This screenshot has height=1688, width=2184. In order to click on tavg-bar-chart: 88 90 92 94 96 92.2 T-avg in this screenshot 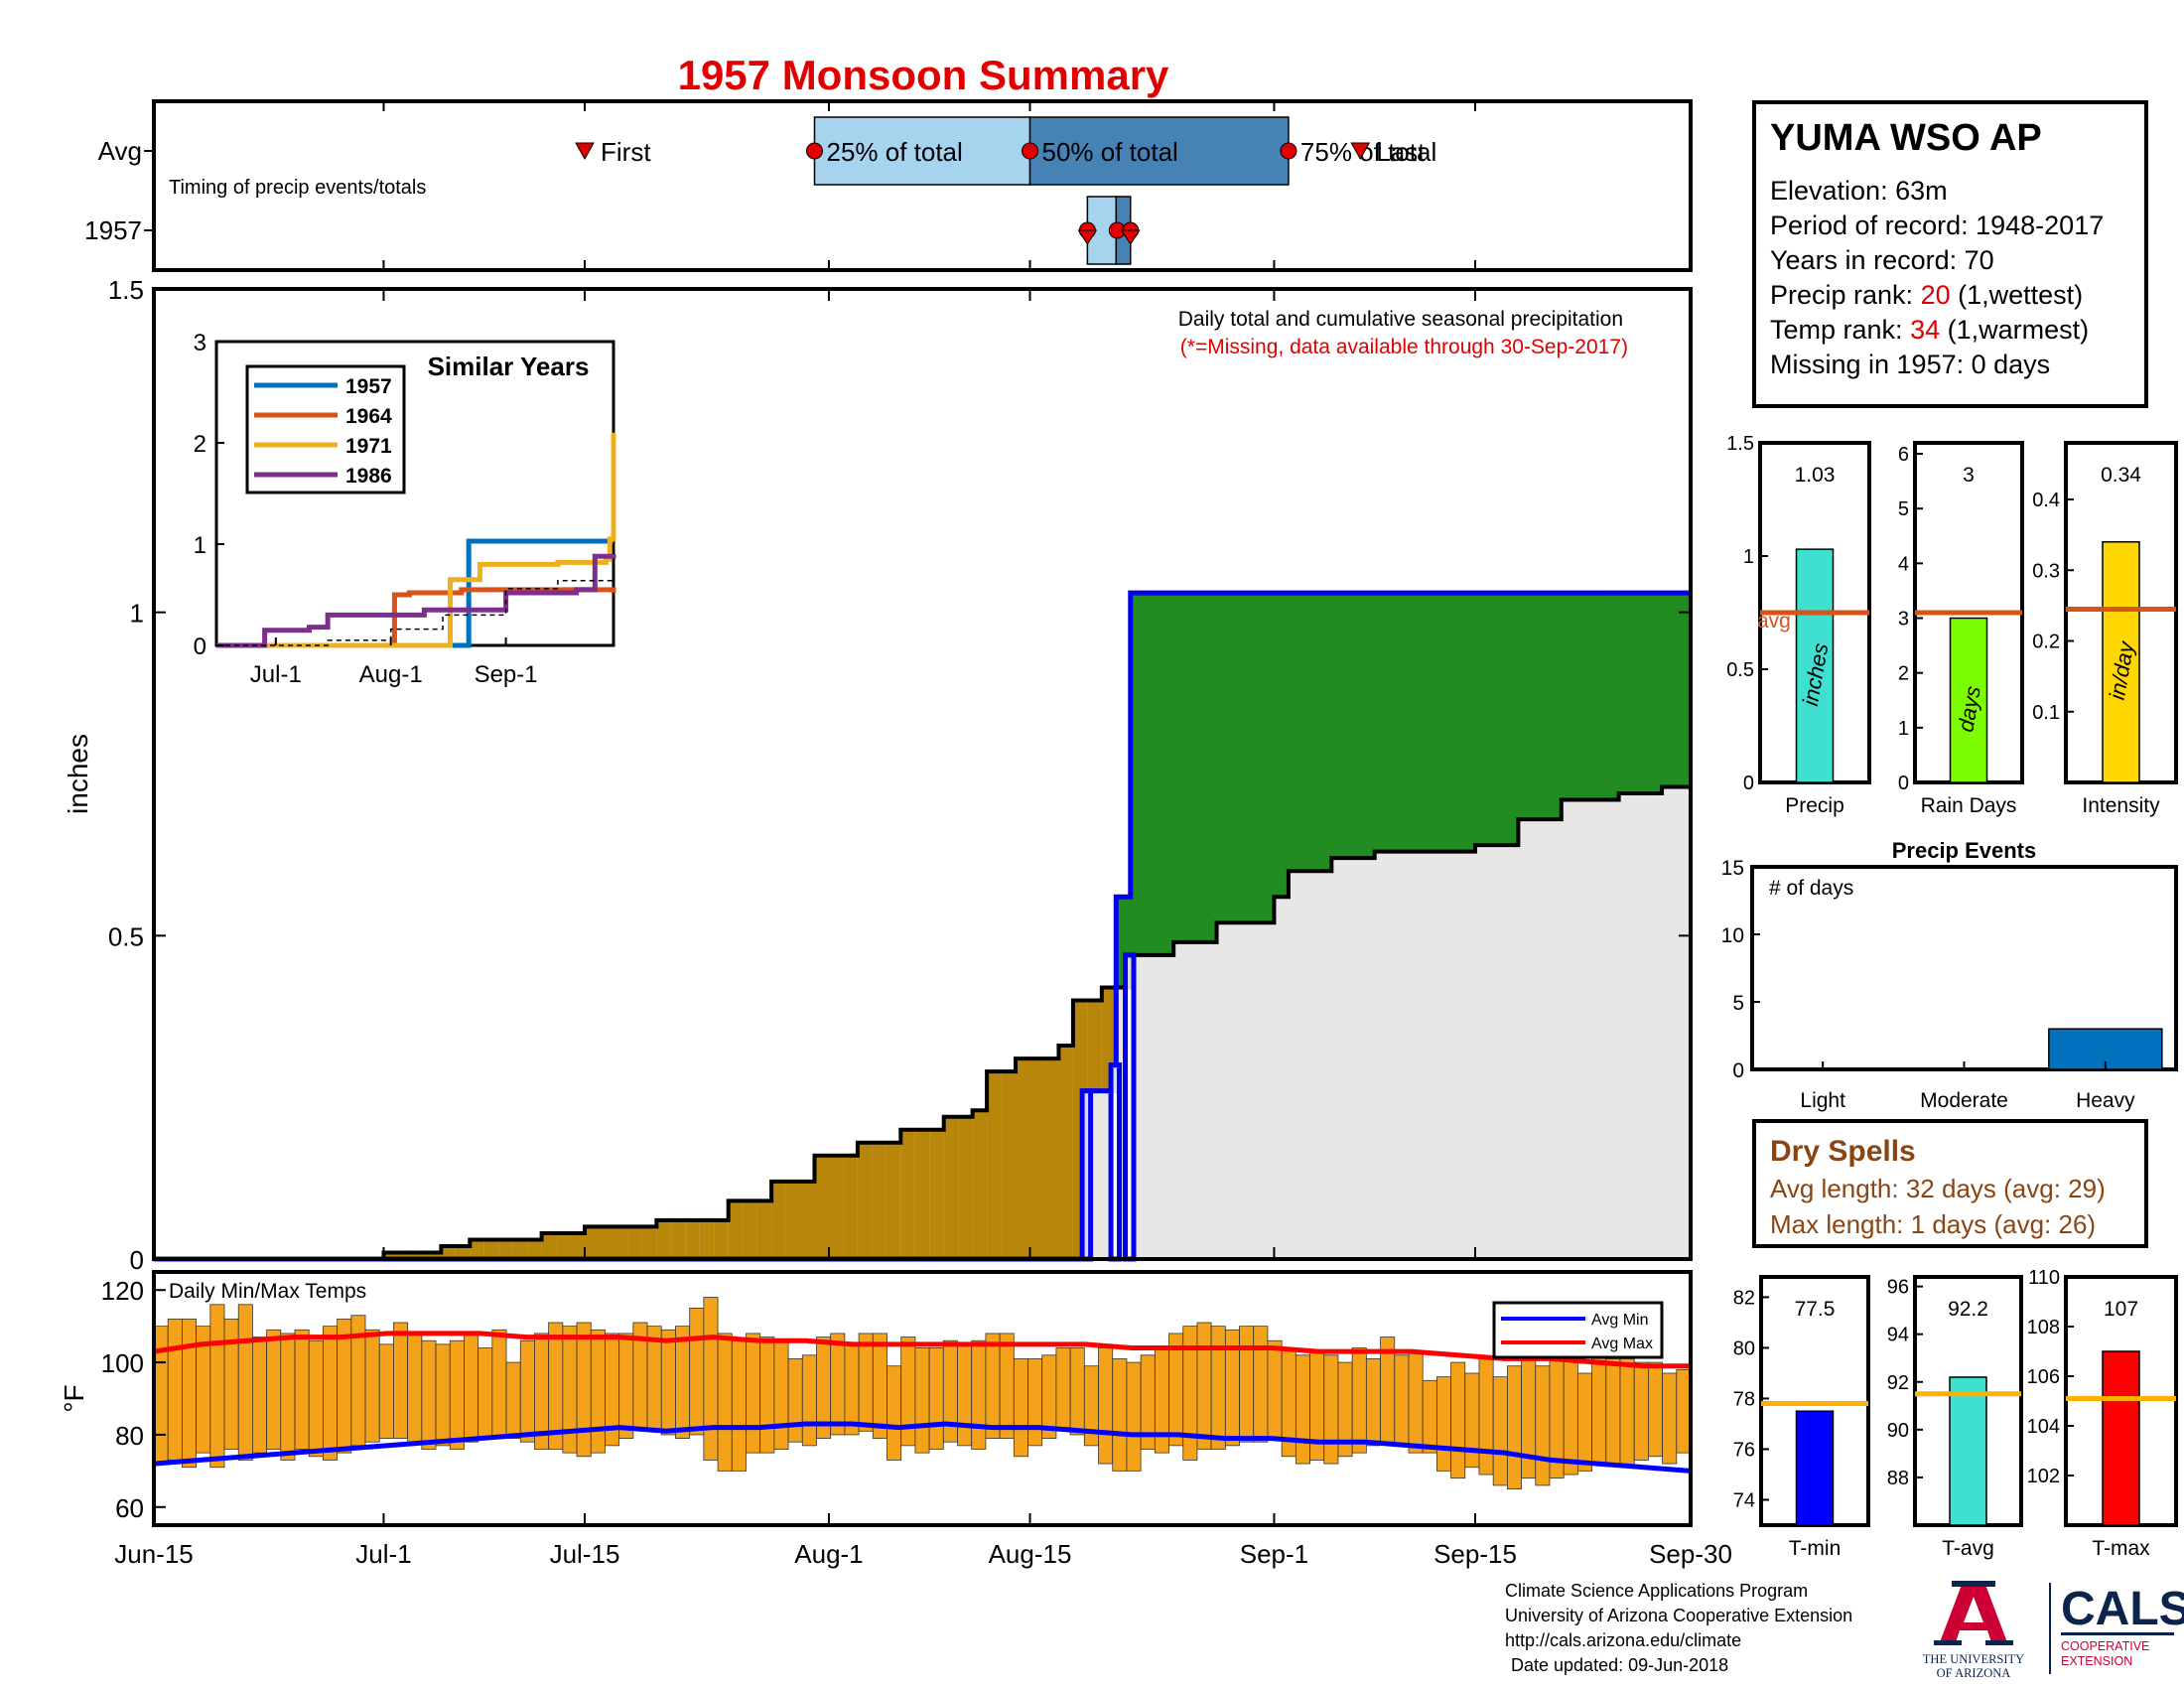, I will do `click(1955, 1417)`.